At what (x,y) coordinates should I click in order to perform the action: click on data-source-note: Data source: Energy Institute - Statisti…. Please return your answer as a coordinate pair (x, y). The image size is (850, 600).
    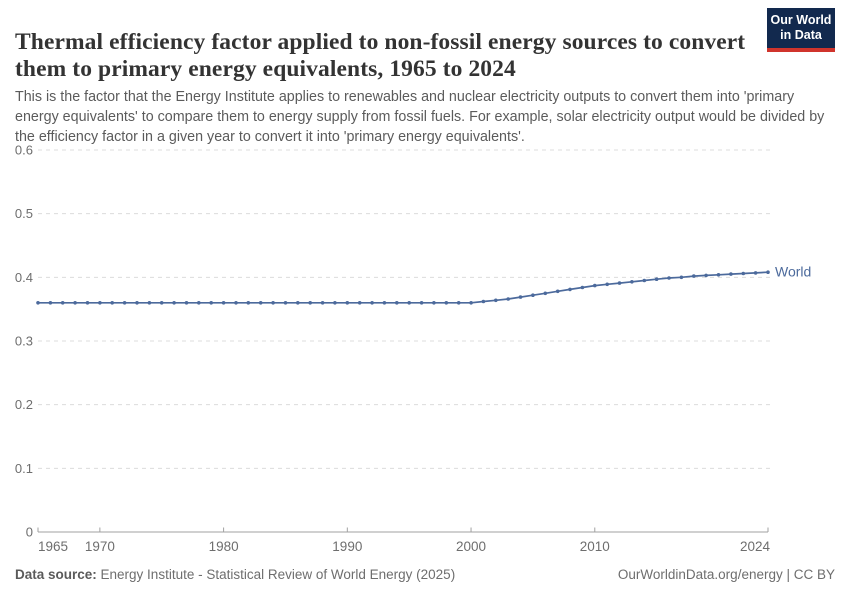
    Looking at the image, I should click on (235, 574).